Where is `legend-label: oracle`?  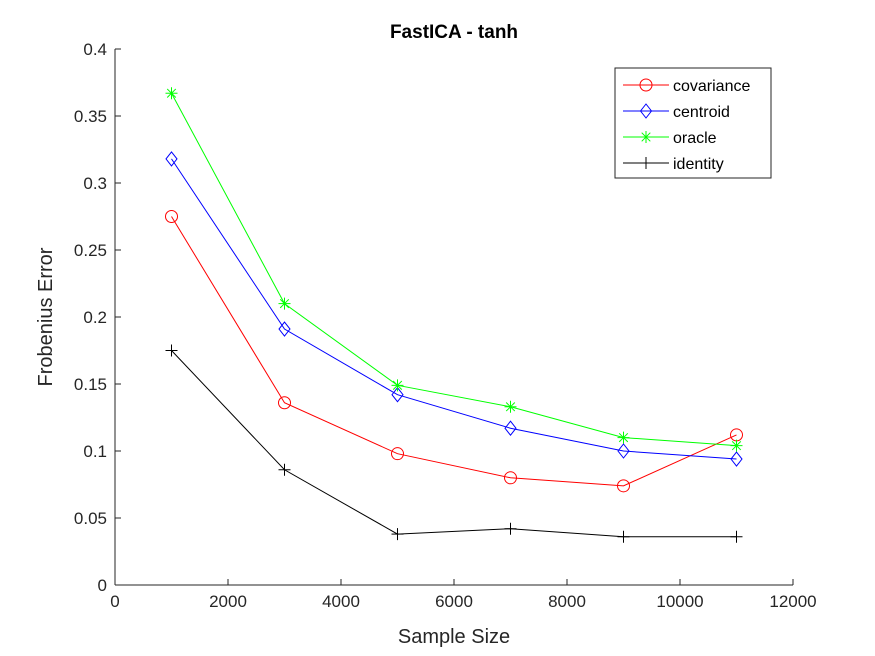
legend-label: oracle is located at coordinates (695, 138).